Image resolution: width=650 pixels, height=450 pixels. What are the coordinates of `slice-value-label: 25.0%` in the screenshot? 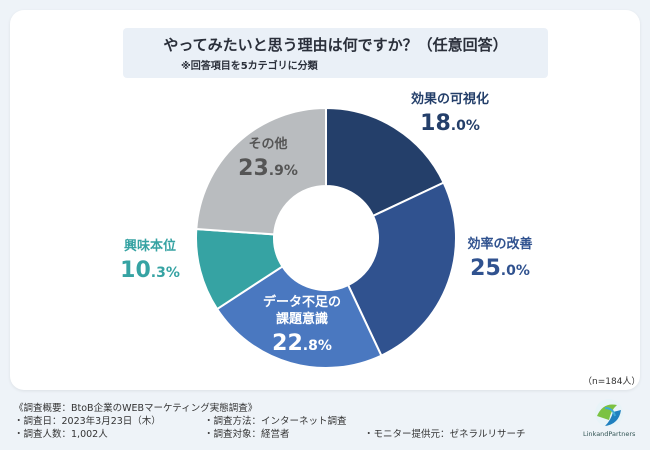 It's located at (500, 268).